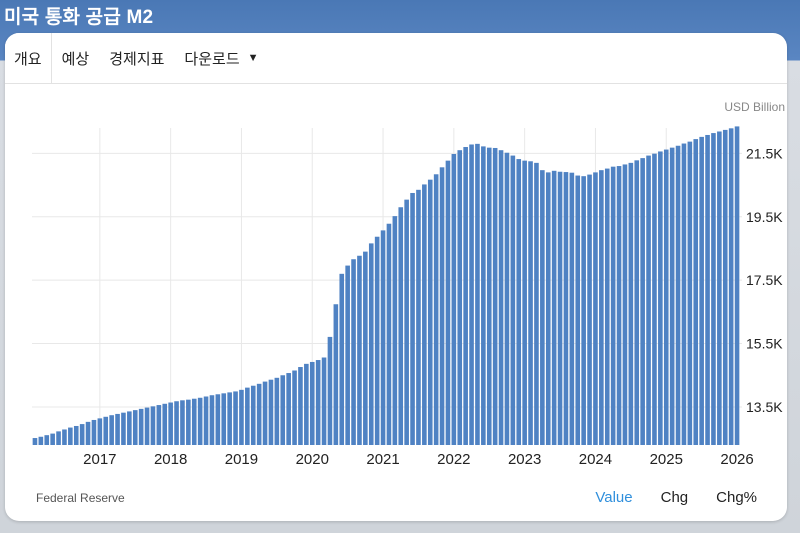 The image size is (800, 533). I want to click on x-tick-label: 2018, so click(170, 459).